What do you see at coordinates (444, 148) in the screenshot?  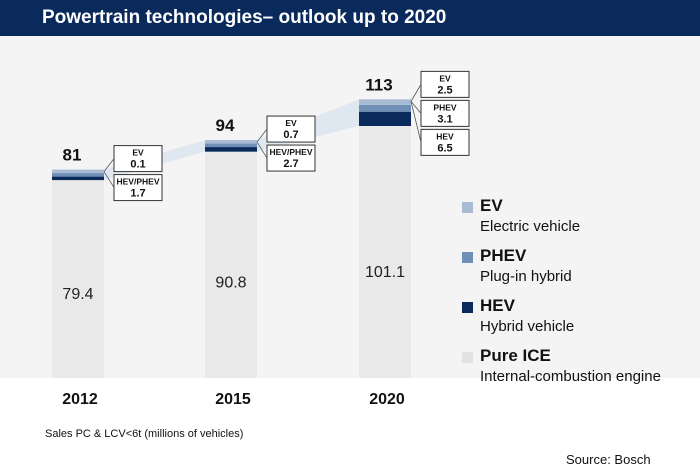 I see `callout-value-2-2: 6.5` at bounding box center [444, 148].